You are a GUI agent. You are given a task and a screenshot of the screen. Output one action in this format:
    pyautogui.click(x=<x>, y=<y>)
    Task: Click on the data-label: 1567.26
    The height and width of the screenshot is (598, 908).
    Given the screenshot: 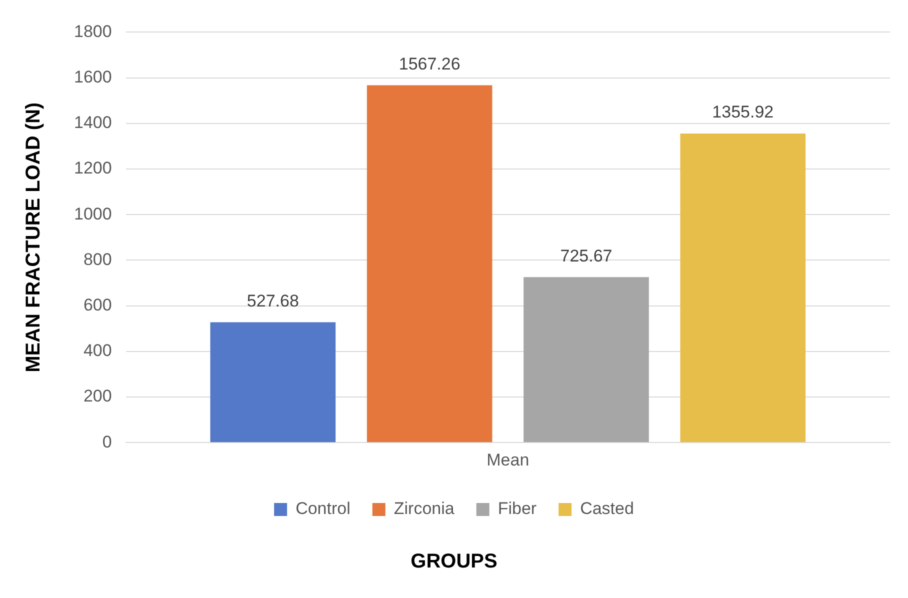 What is the action you would take?
    pyautogui.click(x=429, y=64)
    